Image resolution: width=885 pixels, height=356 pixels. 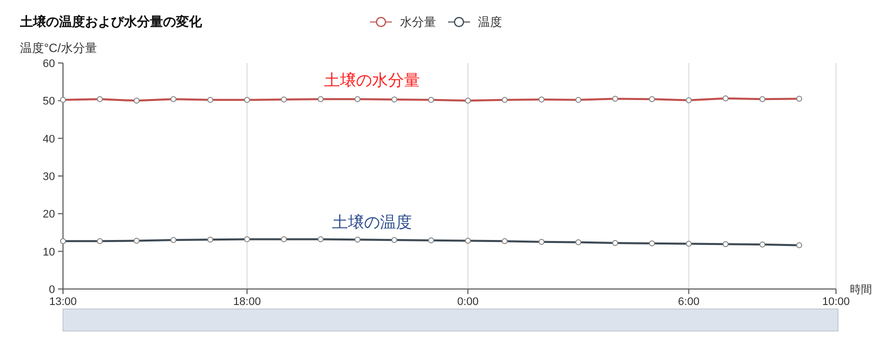 I want to click on y-axis-title: 温度°C/水分量, so click(x=58, y=48).